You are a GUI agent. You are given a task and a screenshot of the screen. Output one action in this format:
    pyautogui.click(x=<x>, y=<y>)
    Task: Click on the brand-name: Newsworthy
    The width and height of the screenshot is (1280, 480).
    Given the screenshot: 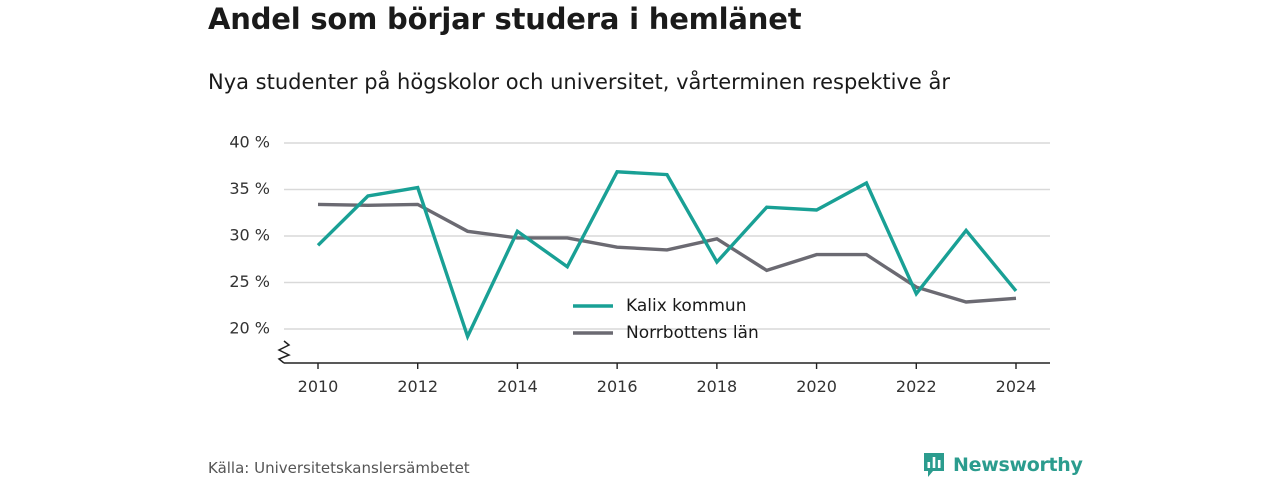 What is the action you would take?
    pyautogui.click(x=1018, y=465)
    